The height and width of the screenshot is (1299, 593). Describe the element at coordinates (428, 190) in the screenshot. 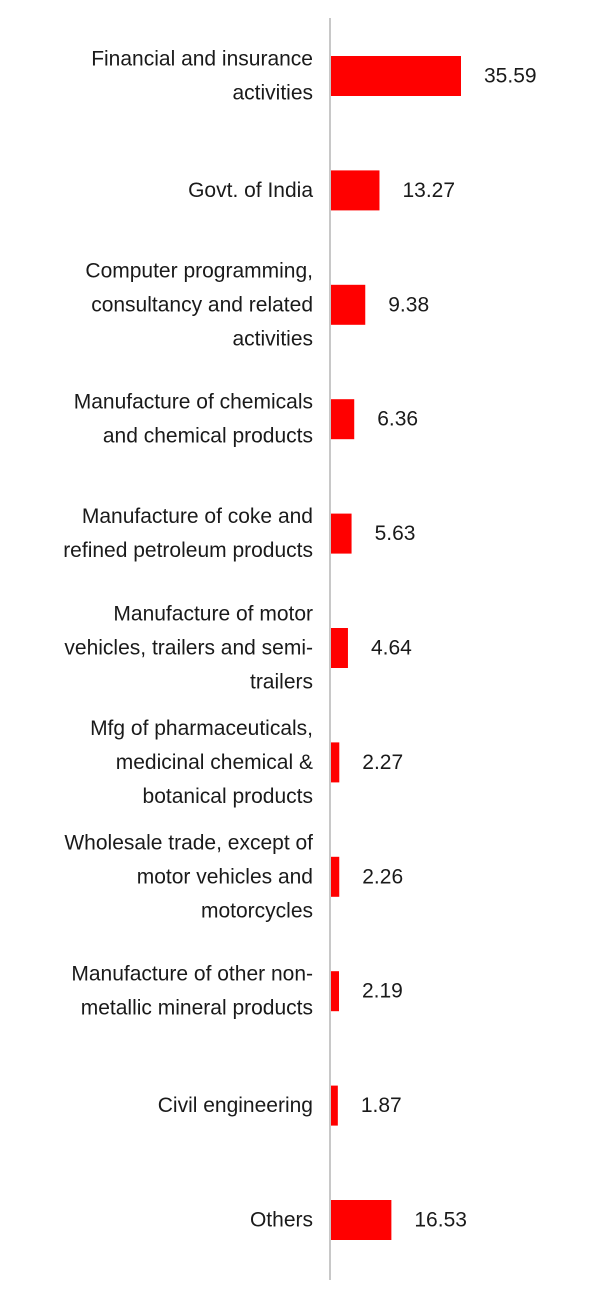

I see `value-label-1: 13.27` at that location.